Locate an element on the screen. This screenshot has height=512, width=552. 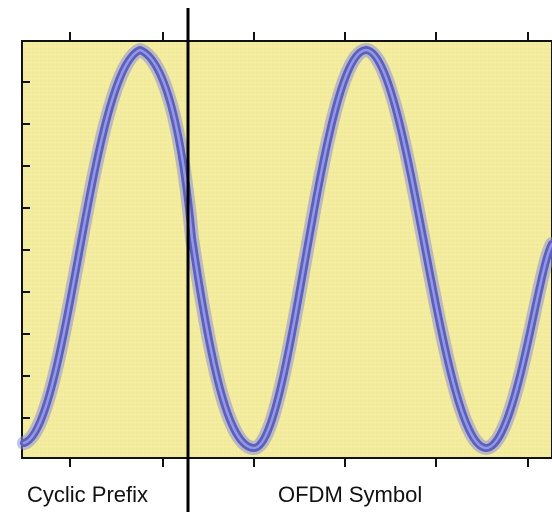
cyclic-prefix-label: Cyclic Prefix is located at coordinates (87, 494).